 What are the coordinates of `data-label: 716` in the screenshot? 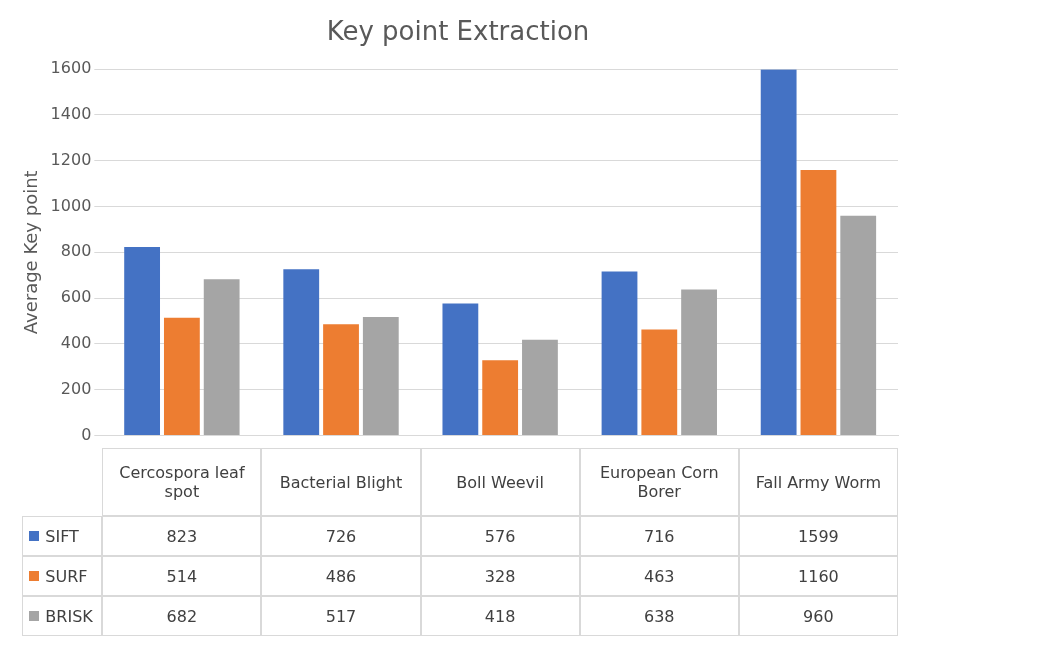 It's located at (659, 536).